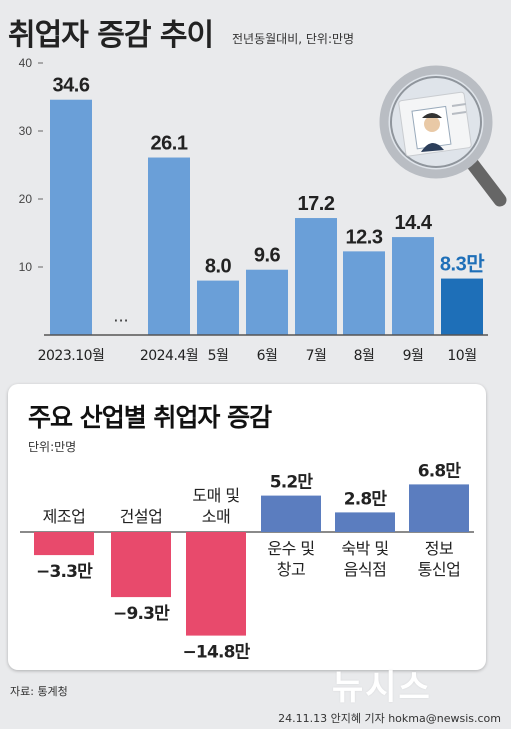 This screenshot has width=511, height=729. I want to click on bar-value-label: 8.3만, so click(462, 264).